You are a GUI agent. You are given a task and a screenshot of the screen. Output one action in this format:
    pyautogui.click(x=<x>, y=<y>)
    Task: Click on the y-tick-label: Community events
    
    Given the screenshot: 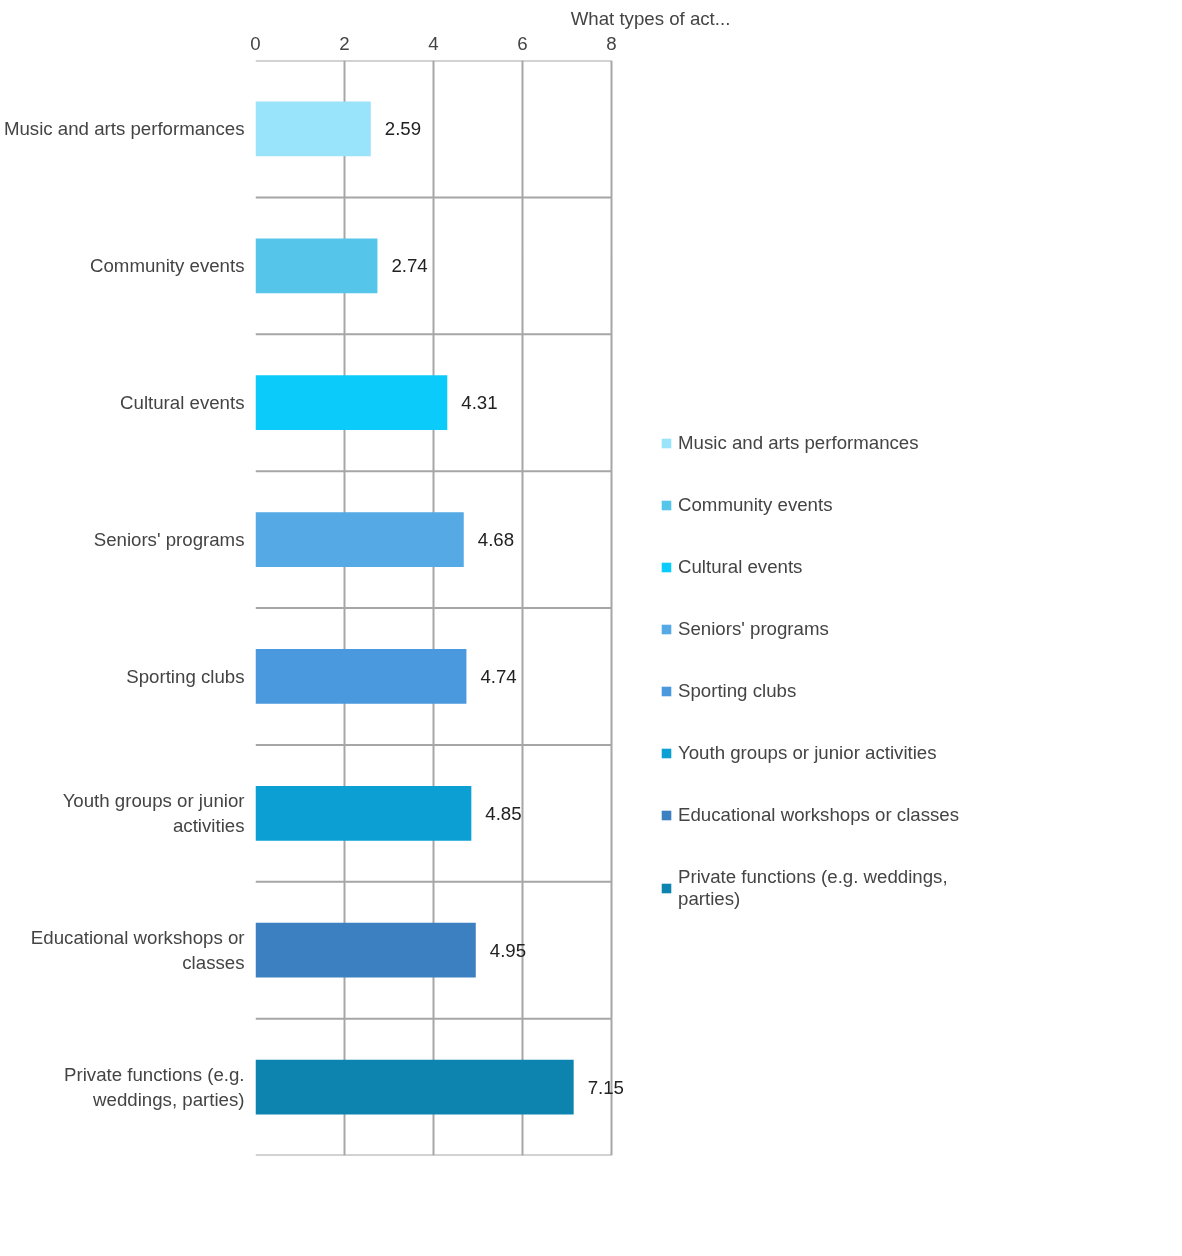 What is the action you would take?
    pyautogui.click(x=167, y=266)
    